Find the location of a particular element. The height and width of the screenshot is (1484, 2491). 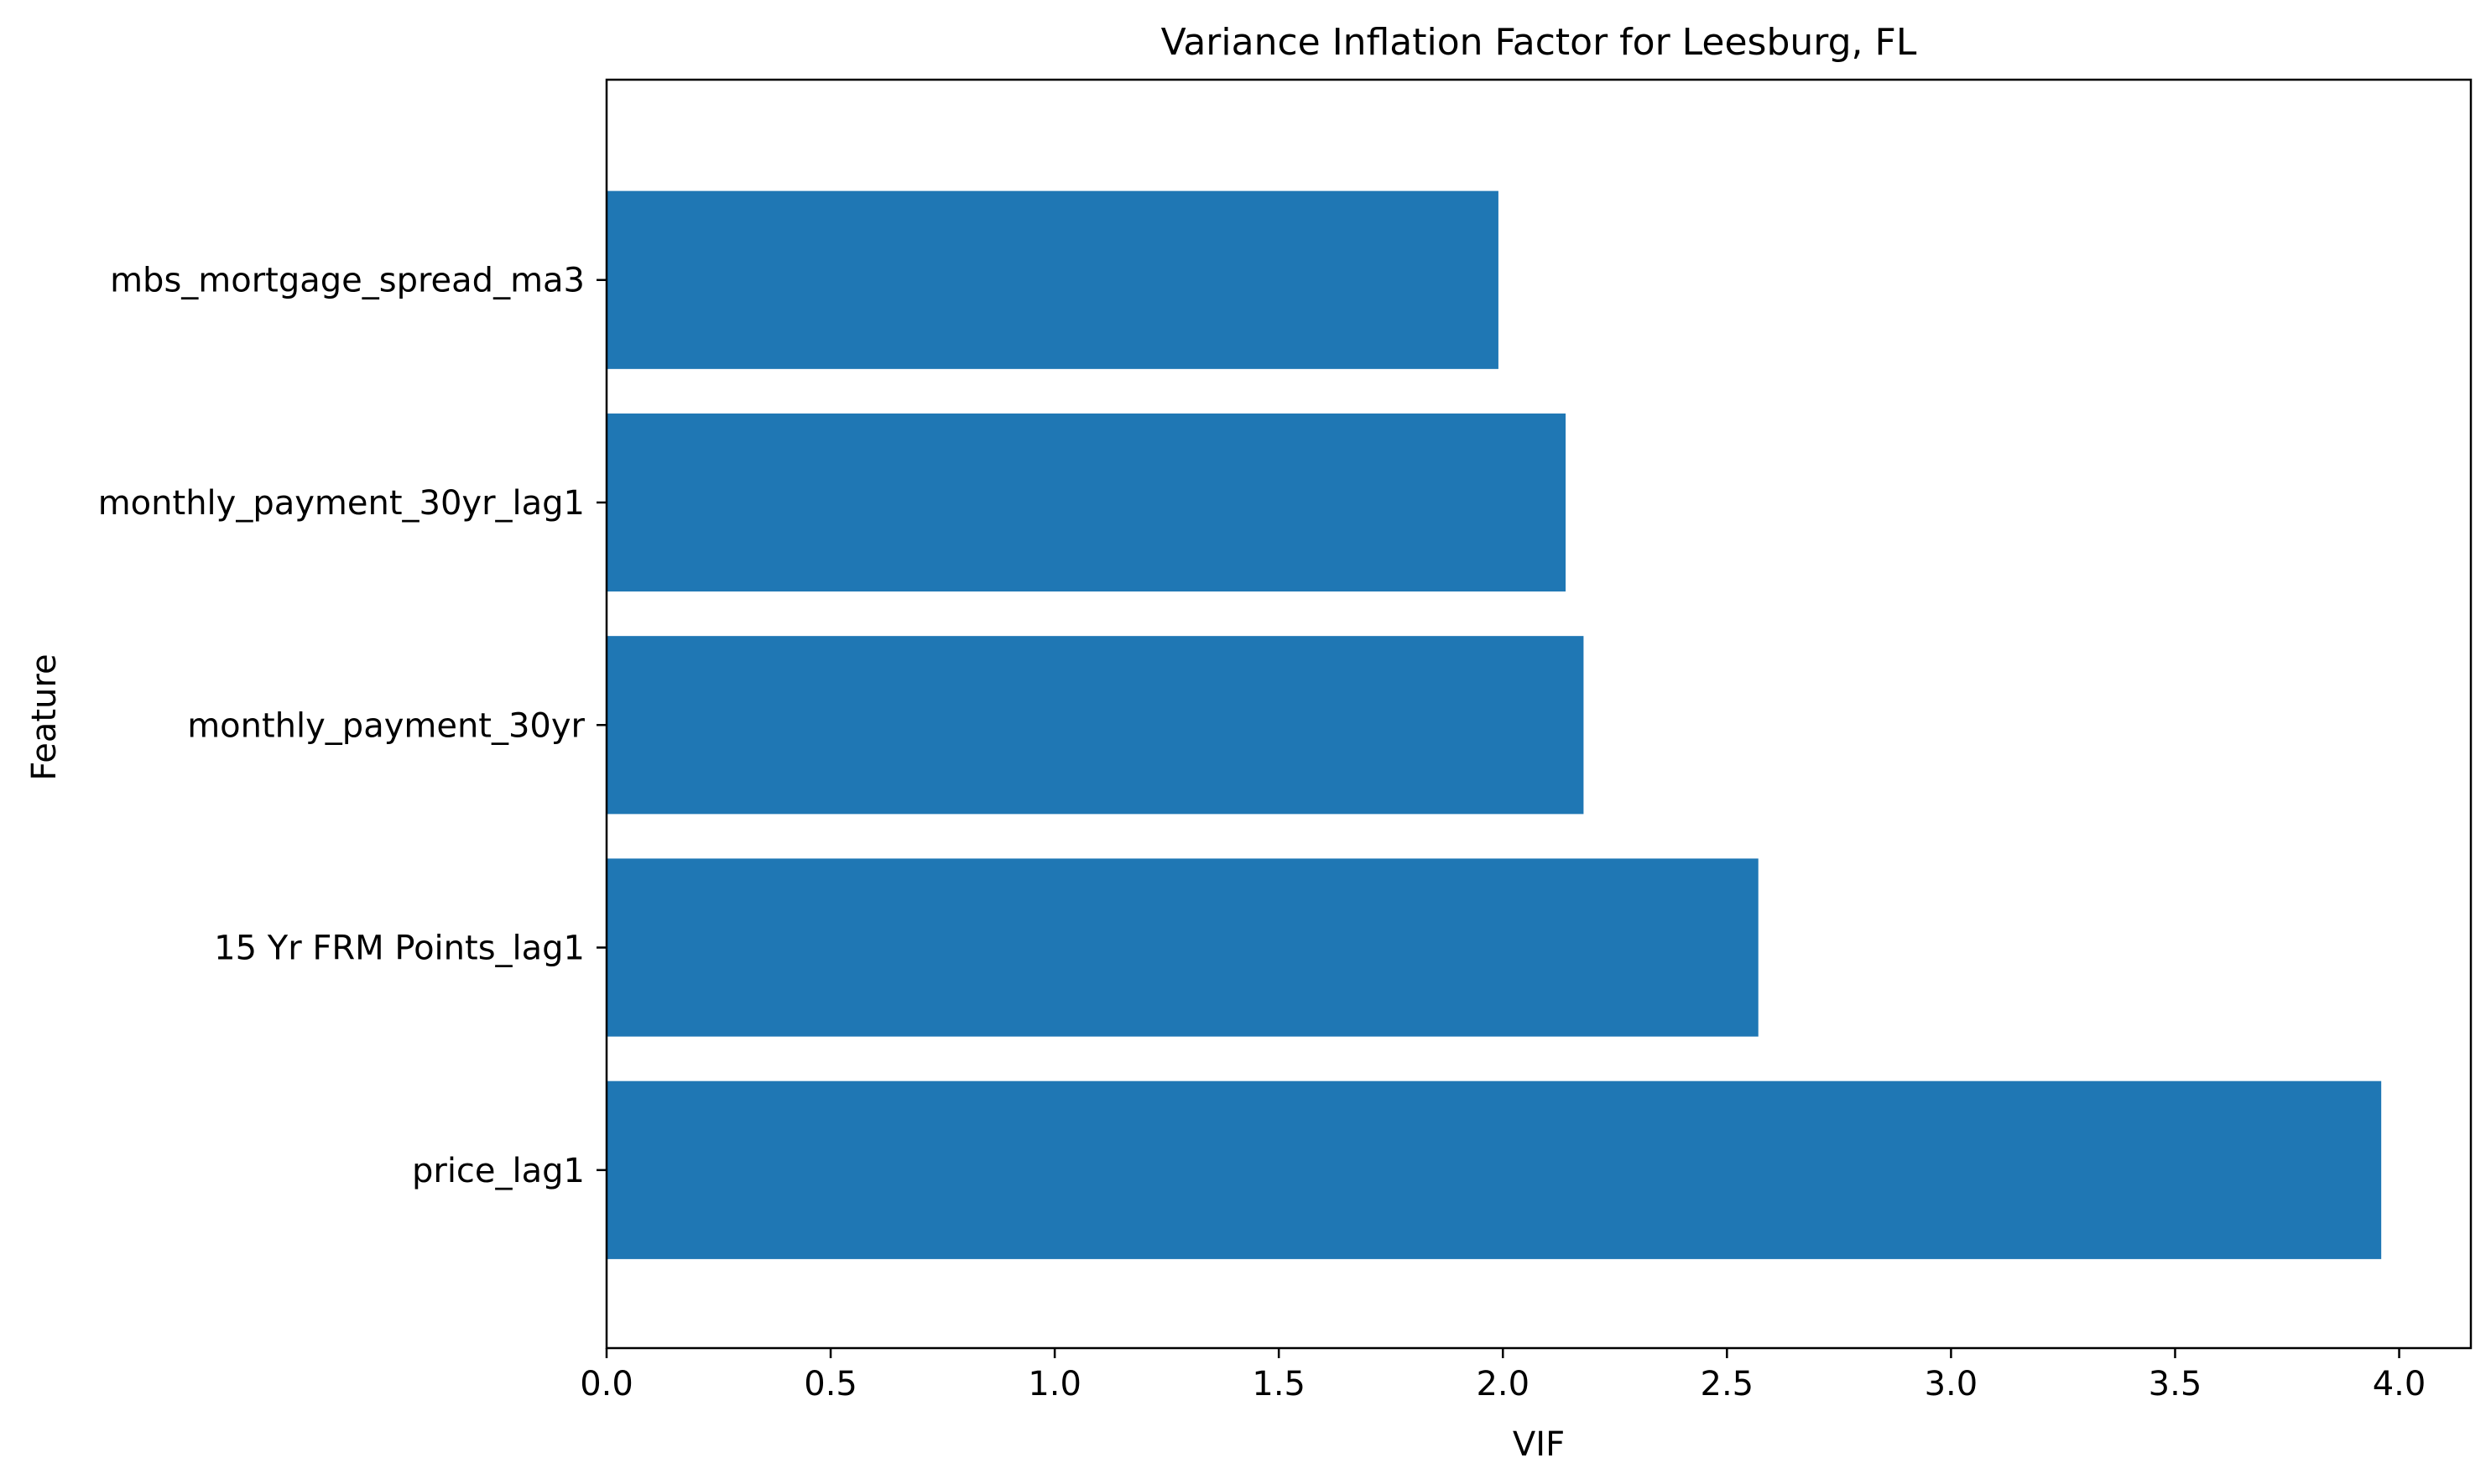

y-tick-label: 15 Yr FRM Points_lag1 is located at coordinates (399, 948).